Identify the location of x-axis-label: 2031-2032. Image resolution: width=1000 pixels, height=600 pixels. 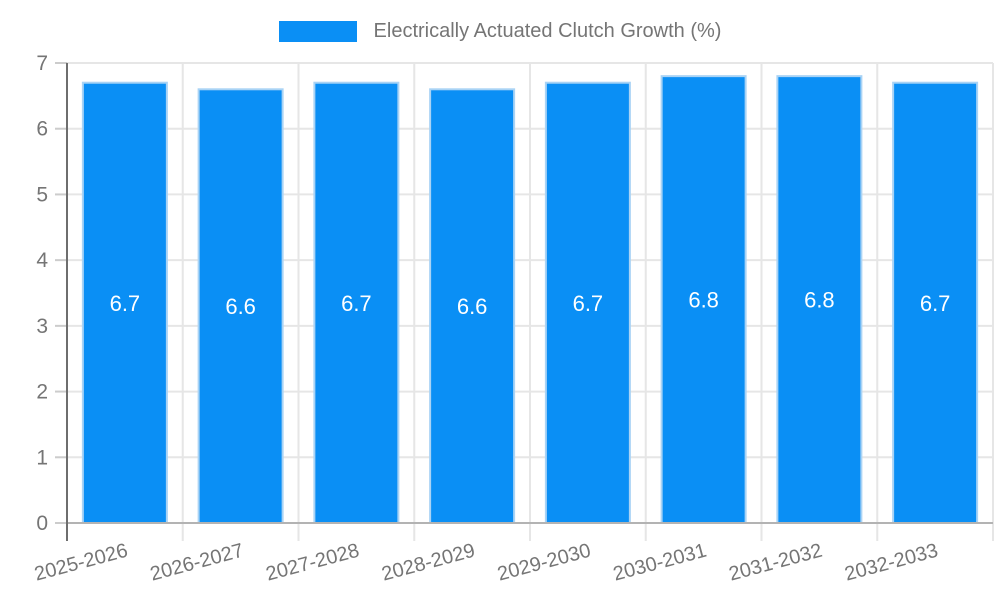
(776, 563).